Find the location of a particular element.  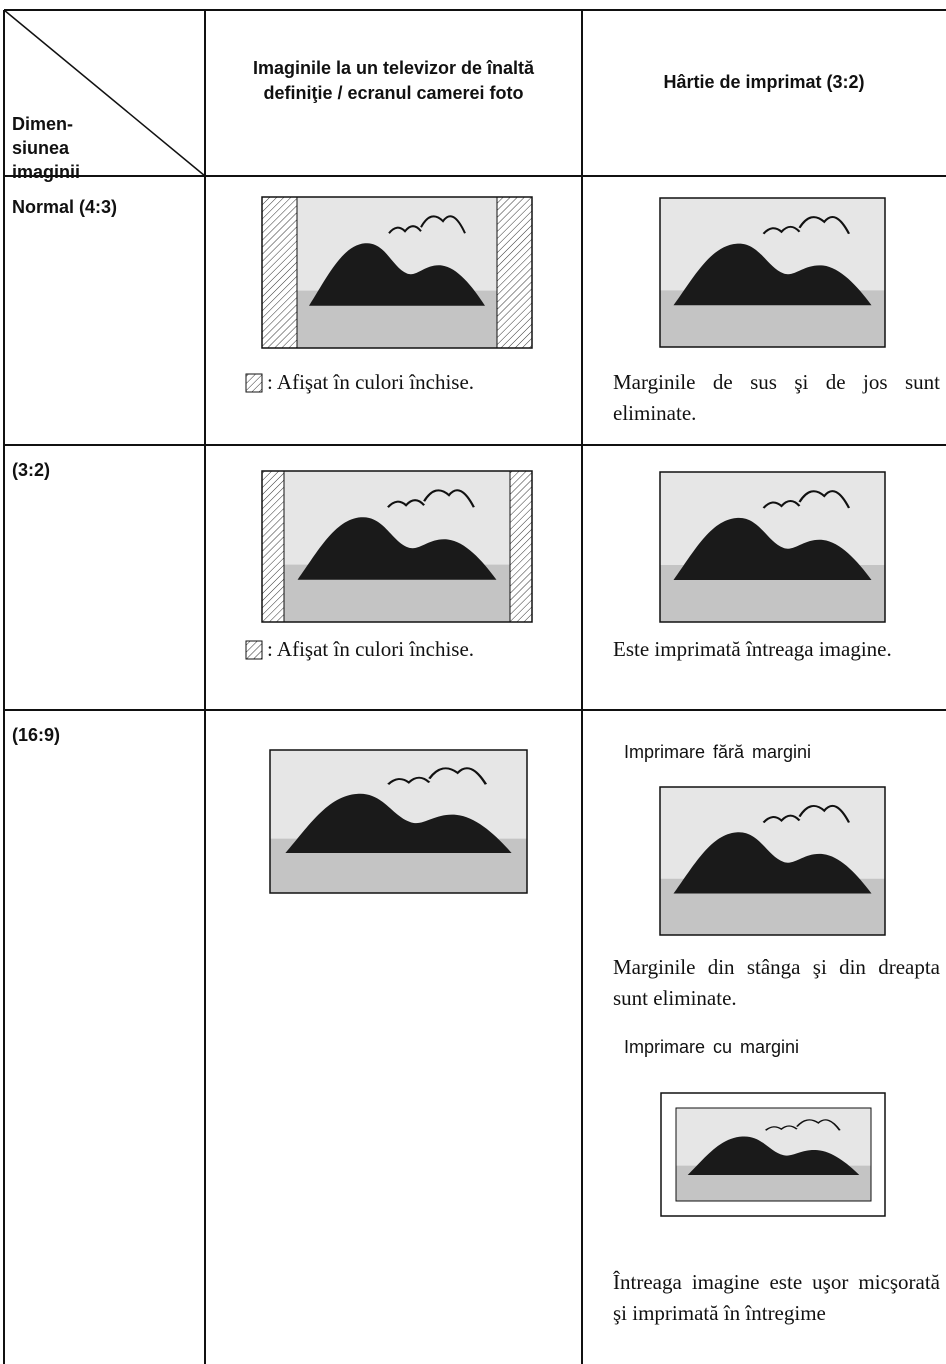

corner-line: Dimen- is located at coordinates (43, 124).